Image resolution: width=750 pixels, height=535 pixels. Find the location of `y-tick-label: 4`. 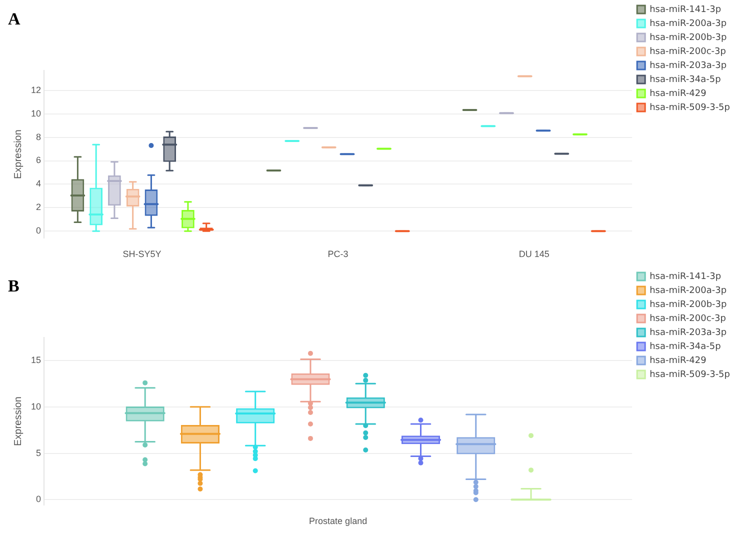

y-tick-label: 4 is located at coordinates (39, 183).